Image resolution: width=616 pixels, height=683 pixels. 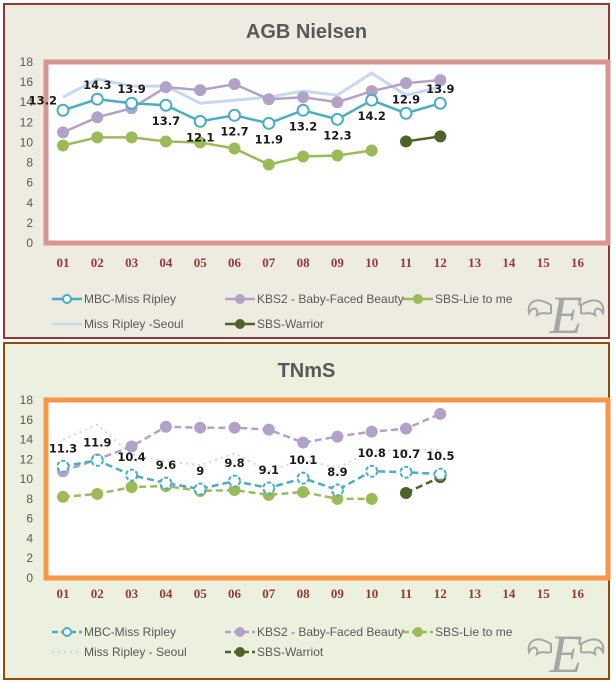 I want to click on y-tick-label: 14, so click(x=27, y=440).